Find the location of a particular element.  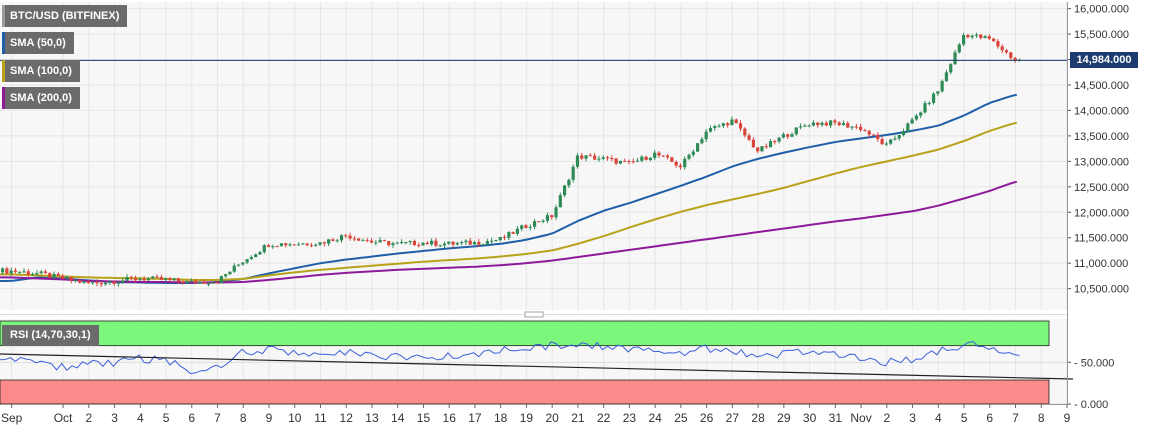

x-tick-label-40: 9 is located at coordinates (1067, 418).